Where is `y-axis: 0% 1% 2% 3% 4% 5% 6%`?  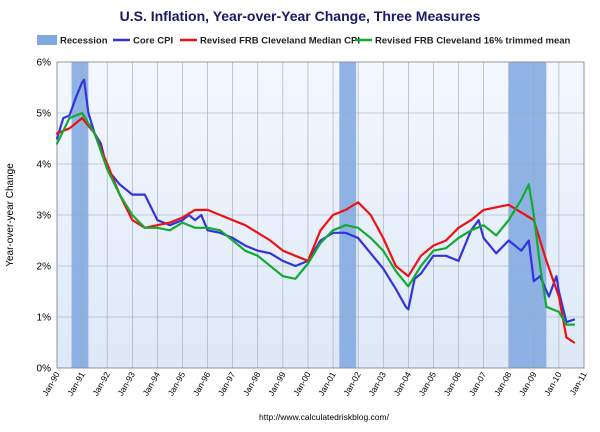
y-axis: 0% 1% 2% 3% 4% 5% 6% is located at coordinates (44, 216).